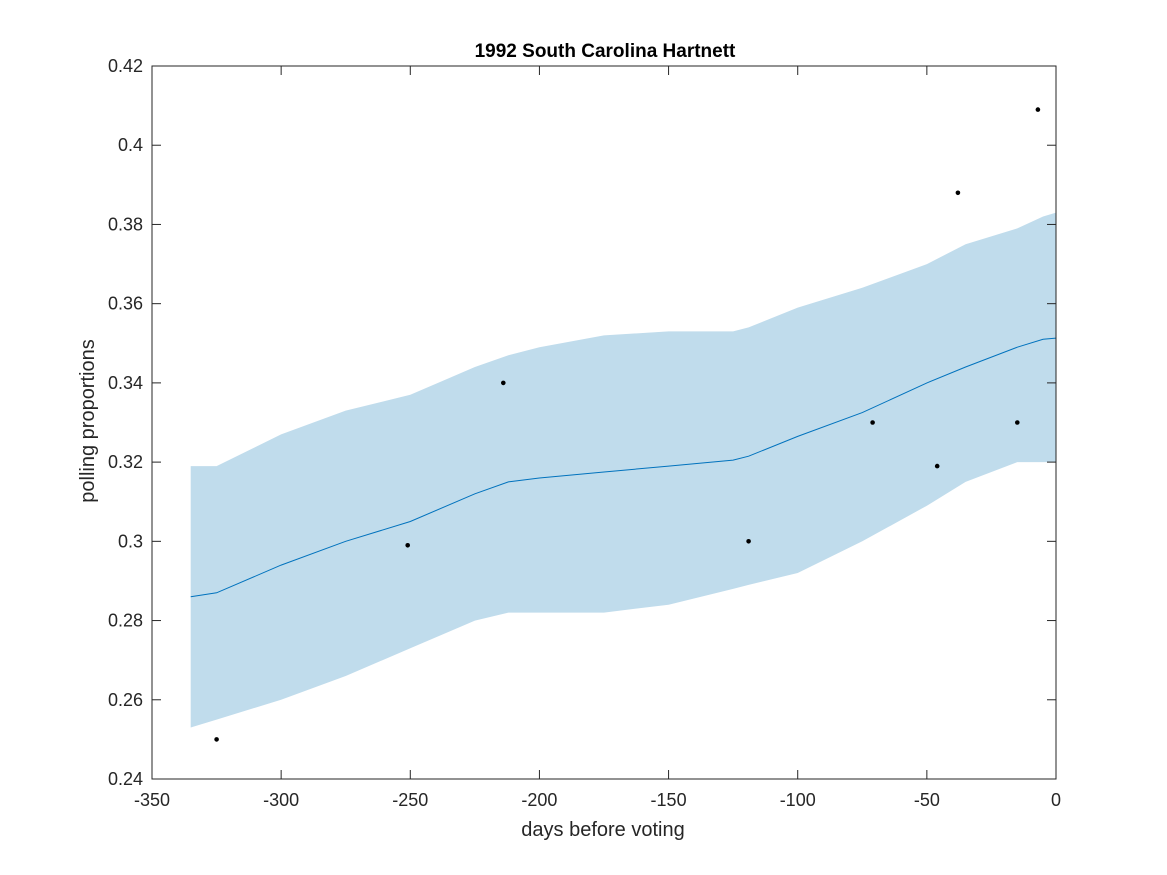 The height and width of the screenshot is (875, 1167). I want to click on y-tick-label: 0.36, so click(125, 304).